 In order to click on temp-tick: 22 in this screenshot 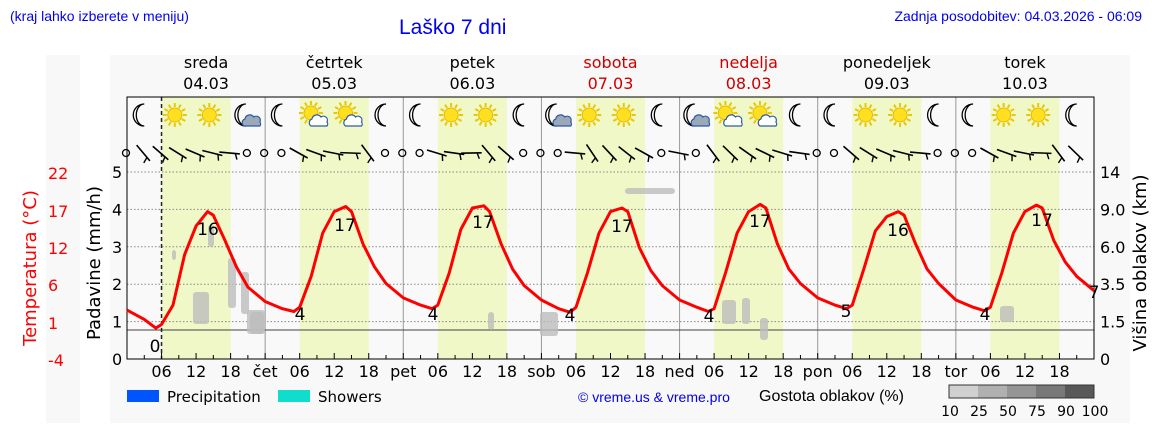, I will do `click(58, 173)`.